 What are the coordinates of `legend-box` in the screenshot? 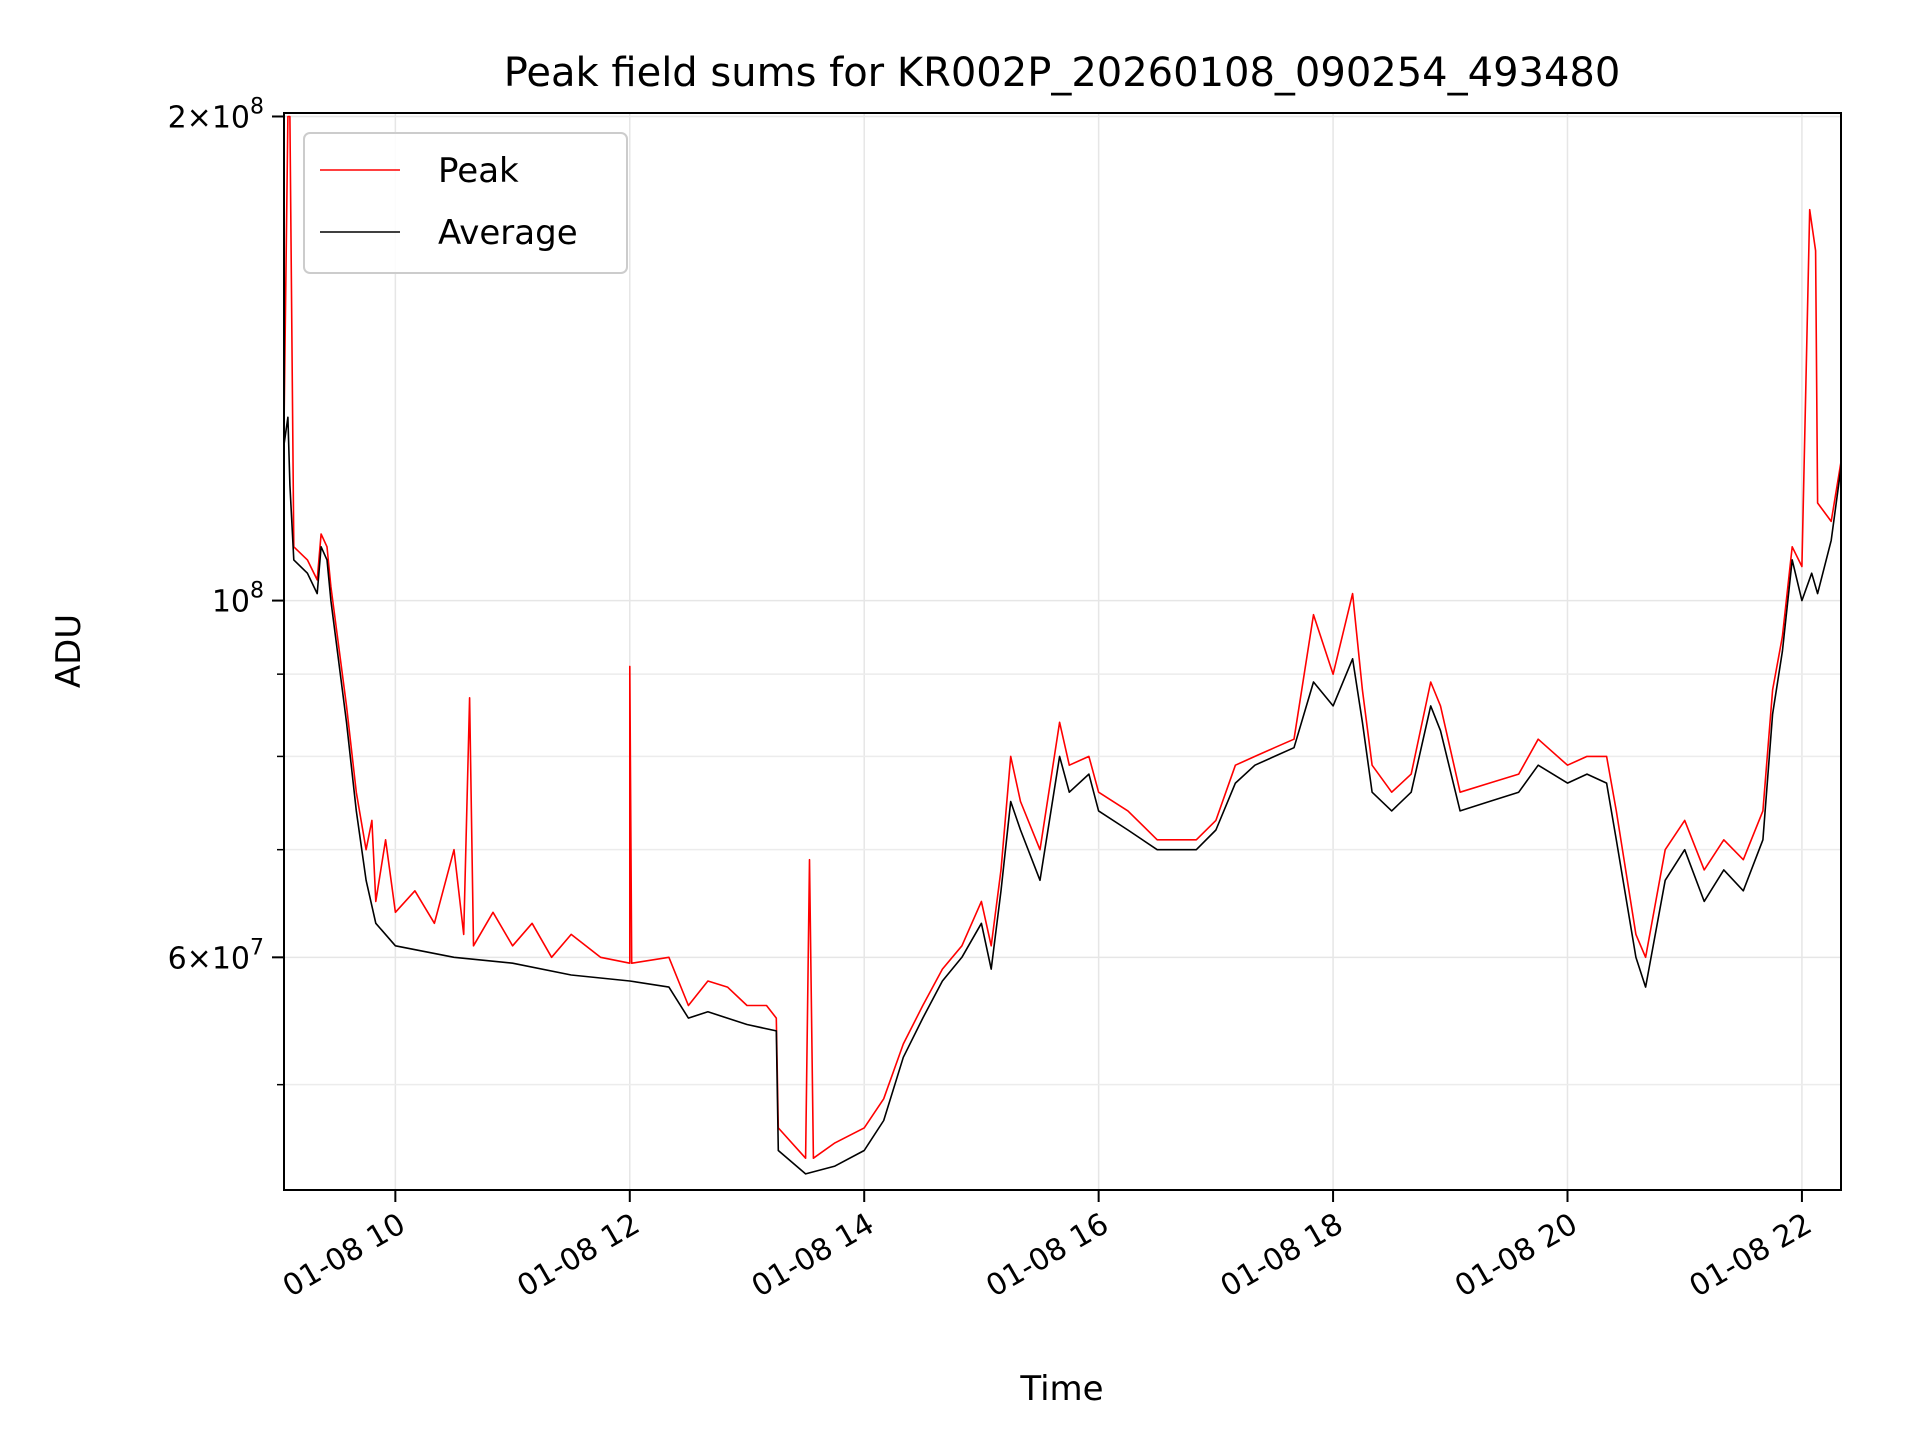 It's located at (465, 203).